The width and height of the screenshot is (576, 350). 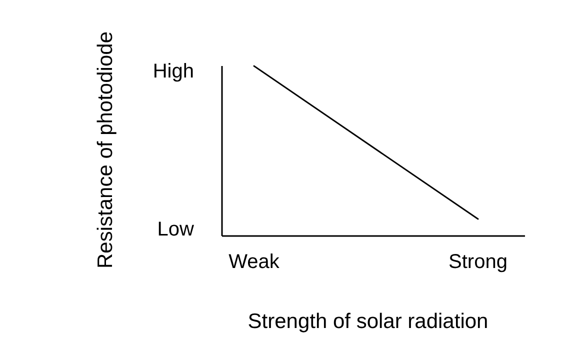 What do you see at coordinates (173, 71) in the screenshot?
I see `text: High` at bounding box center [173, 71].